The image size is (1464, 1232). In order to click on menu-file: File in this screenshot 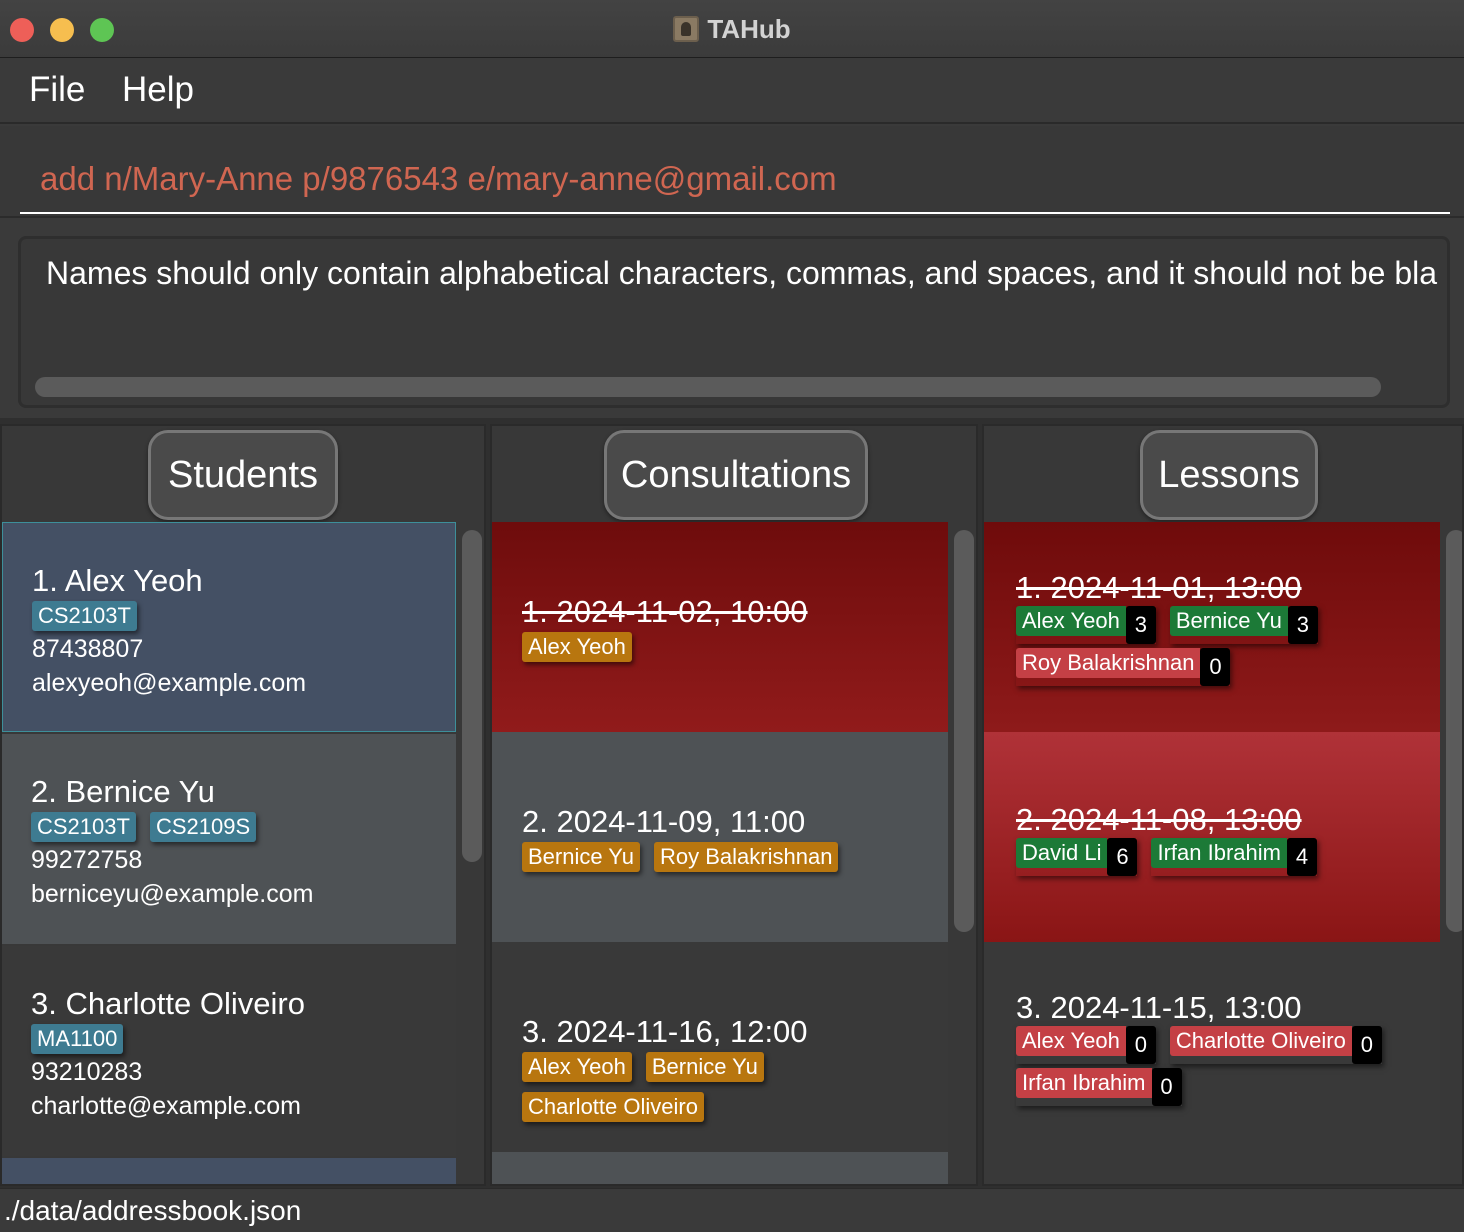, I will do `click(57, 89)`.